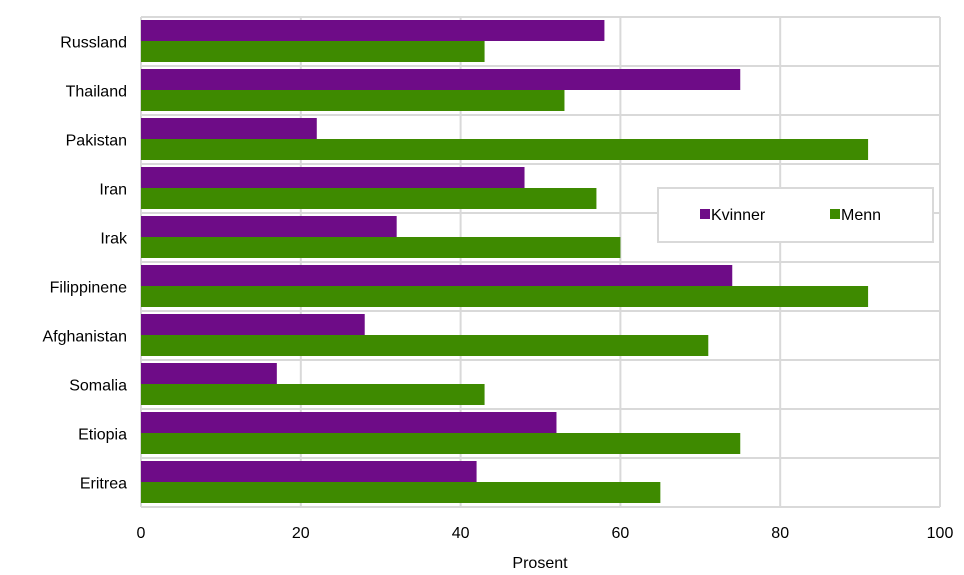  What do you see at coordinates (353, 100) in the screenshot?
I see `bar-menn-thailand` at bounding box center [353, 100].